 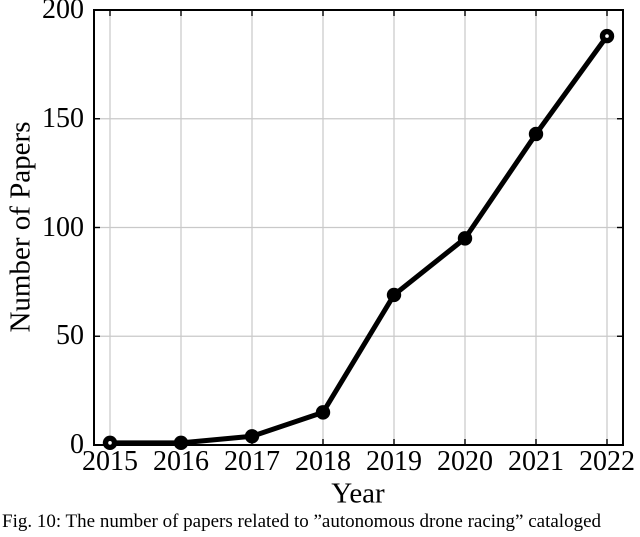 What do you see at coordinates (70, 336) in the screenshot?
I see `y-tick-label: 50` at bounding box center [70, 336].